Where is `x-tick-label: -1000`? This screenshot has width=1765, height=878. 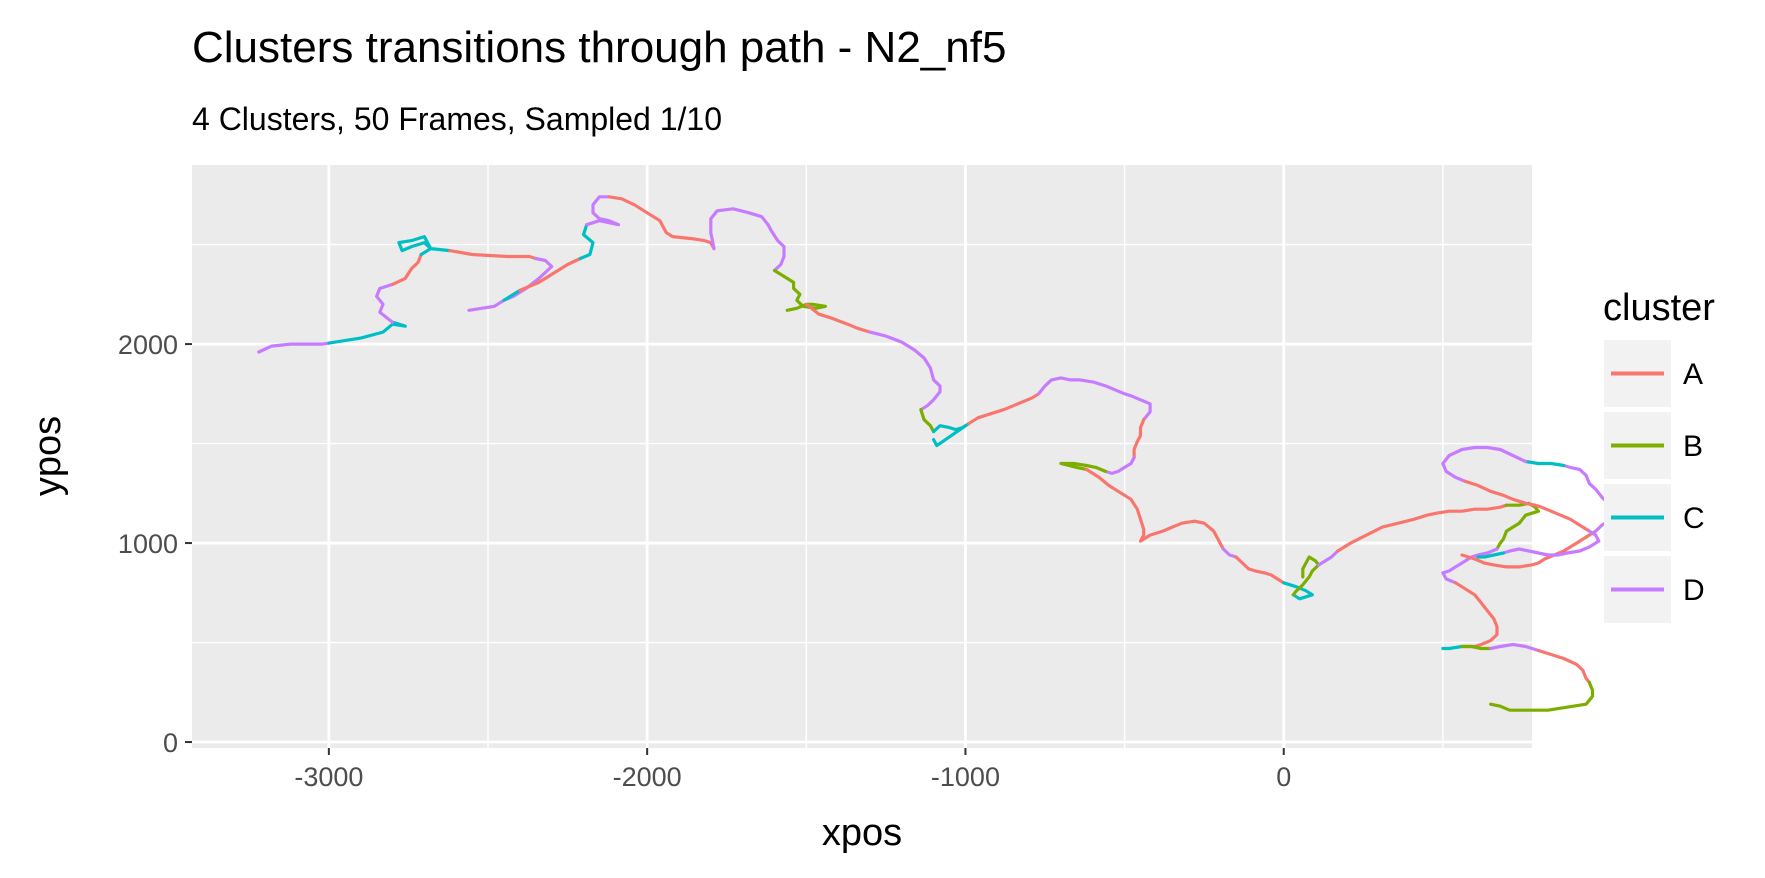 x-tick-label: -1000 is located at coordinates (965, 777).